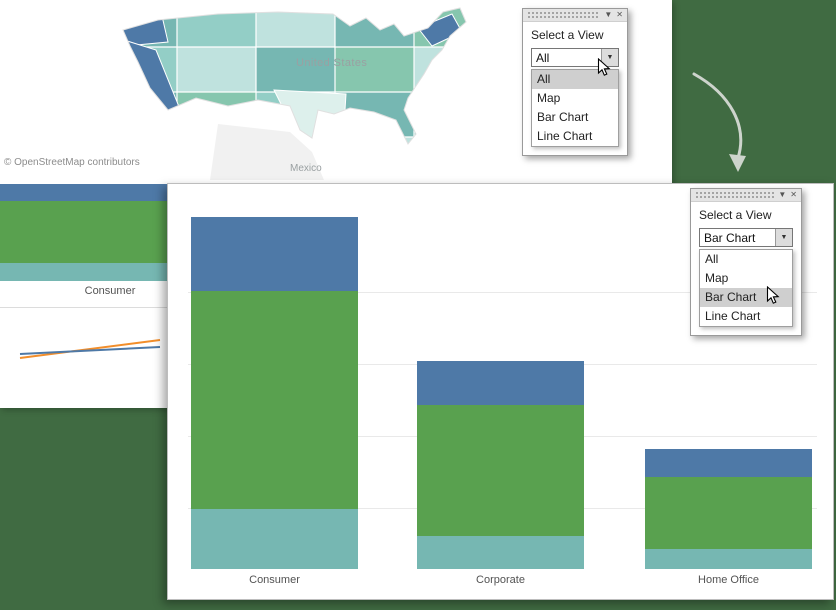 This screenshot has width=836, height=610. Describe the element at coordinates (267, 152) in the screenshot. I see `mexico-landmass` at that location.